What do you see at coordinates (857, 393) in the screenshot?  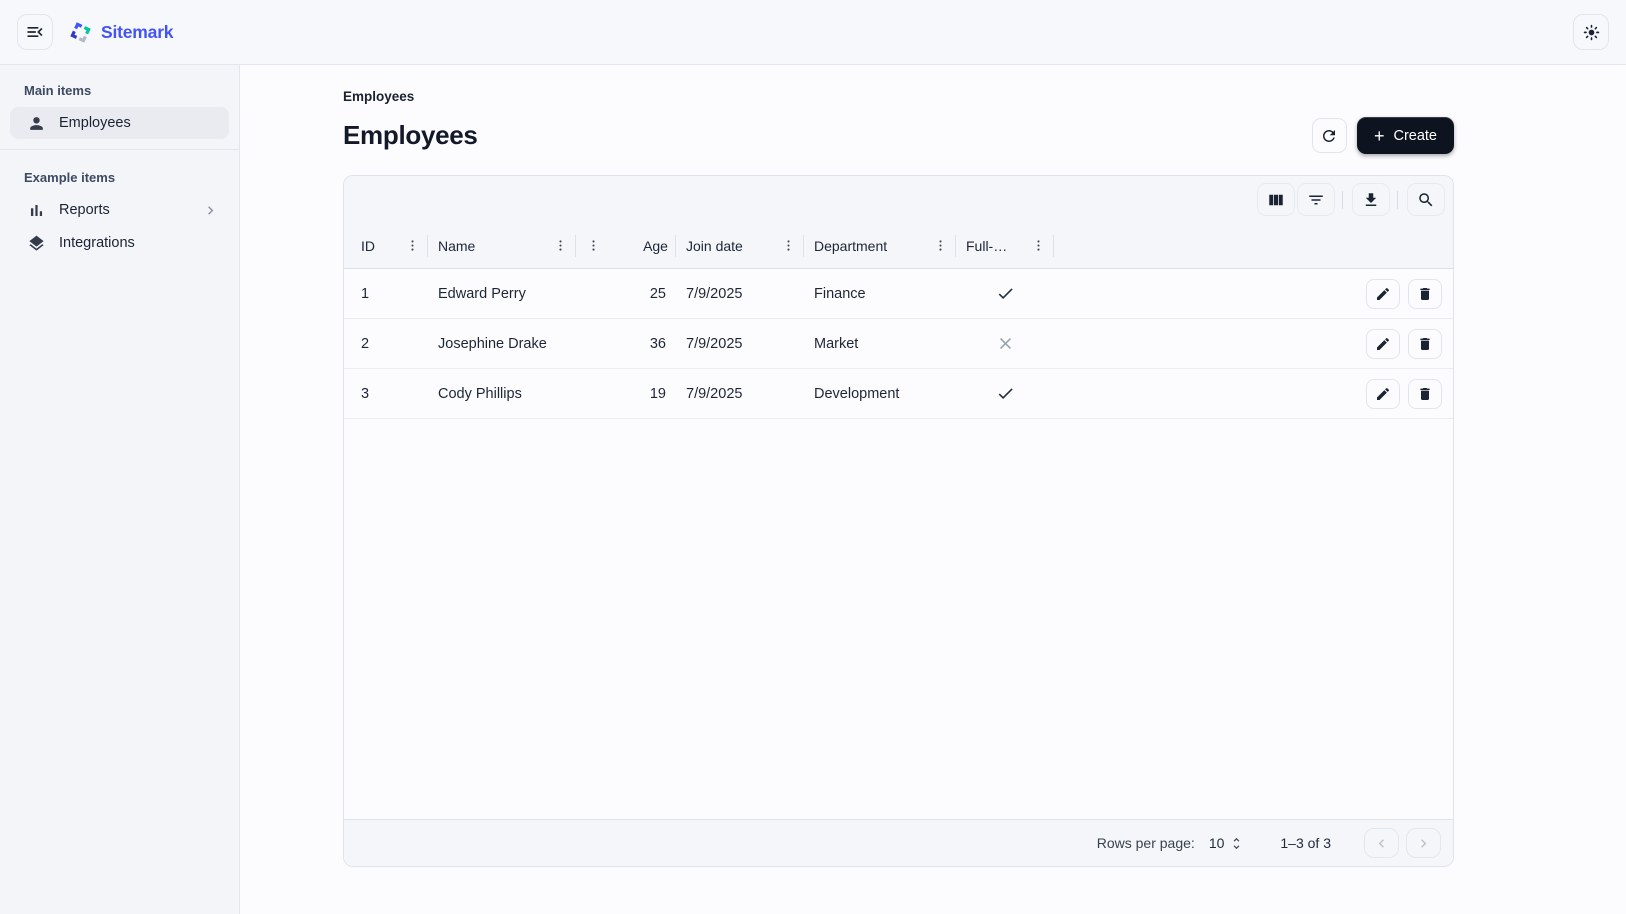 I see `cell-department: Development` at bounding box center [857, 393].